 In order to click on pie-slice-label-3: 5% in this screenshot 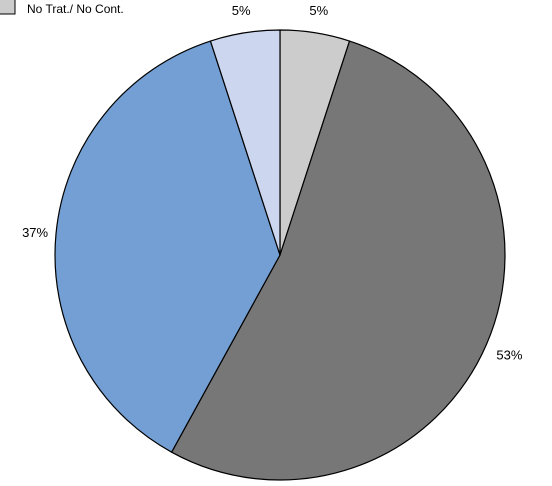, I will do `click(241, 10)`.